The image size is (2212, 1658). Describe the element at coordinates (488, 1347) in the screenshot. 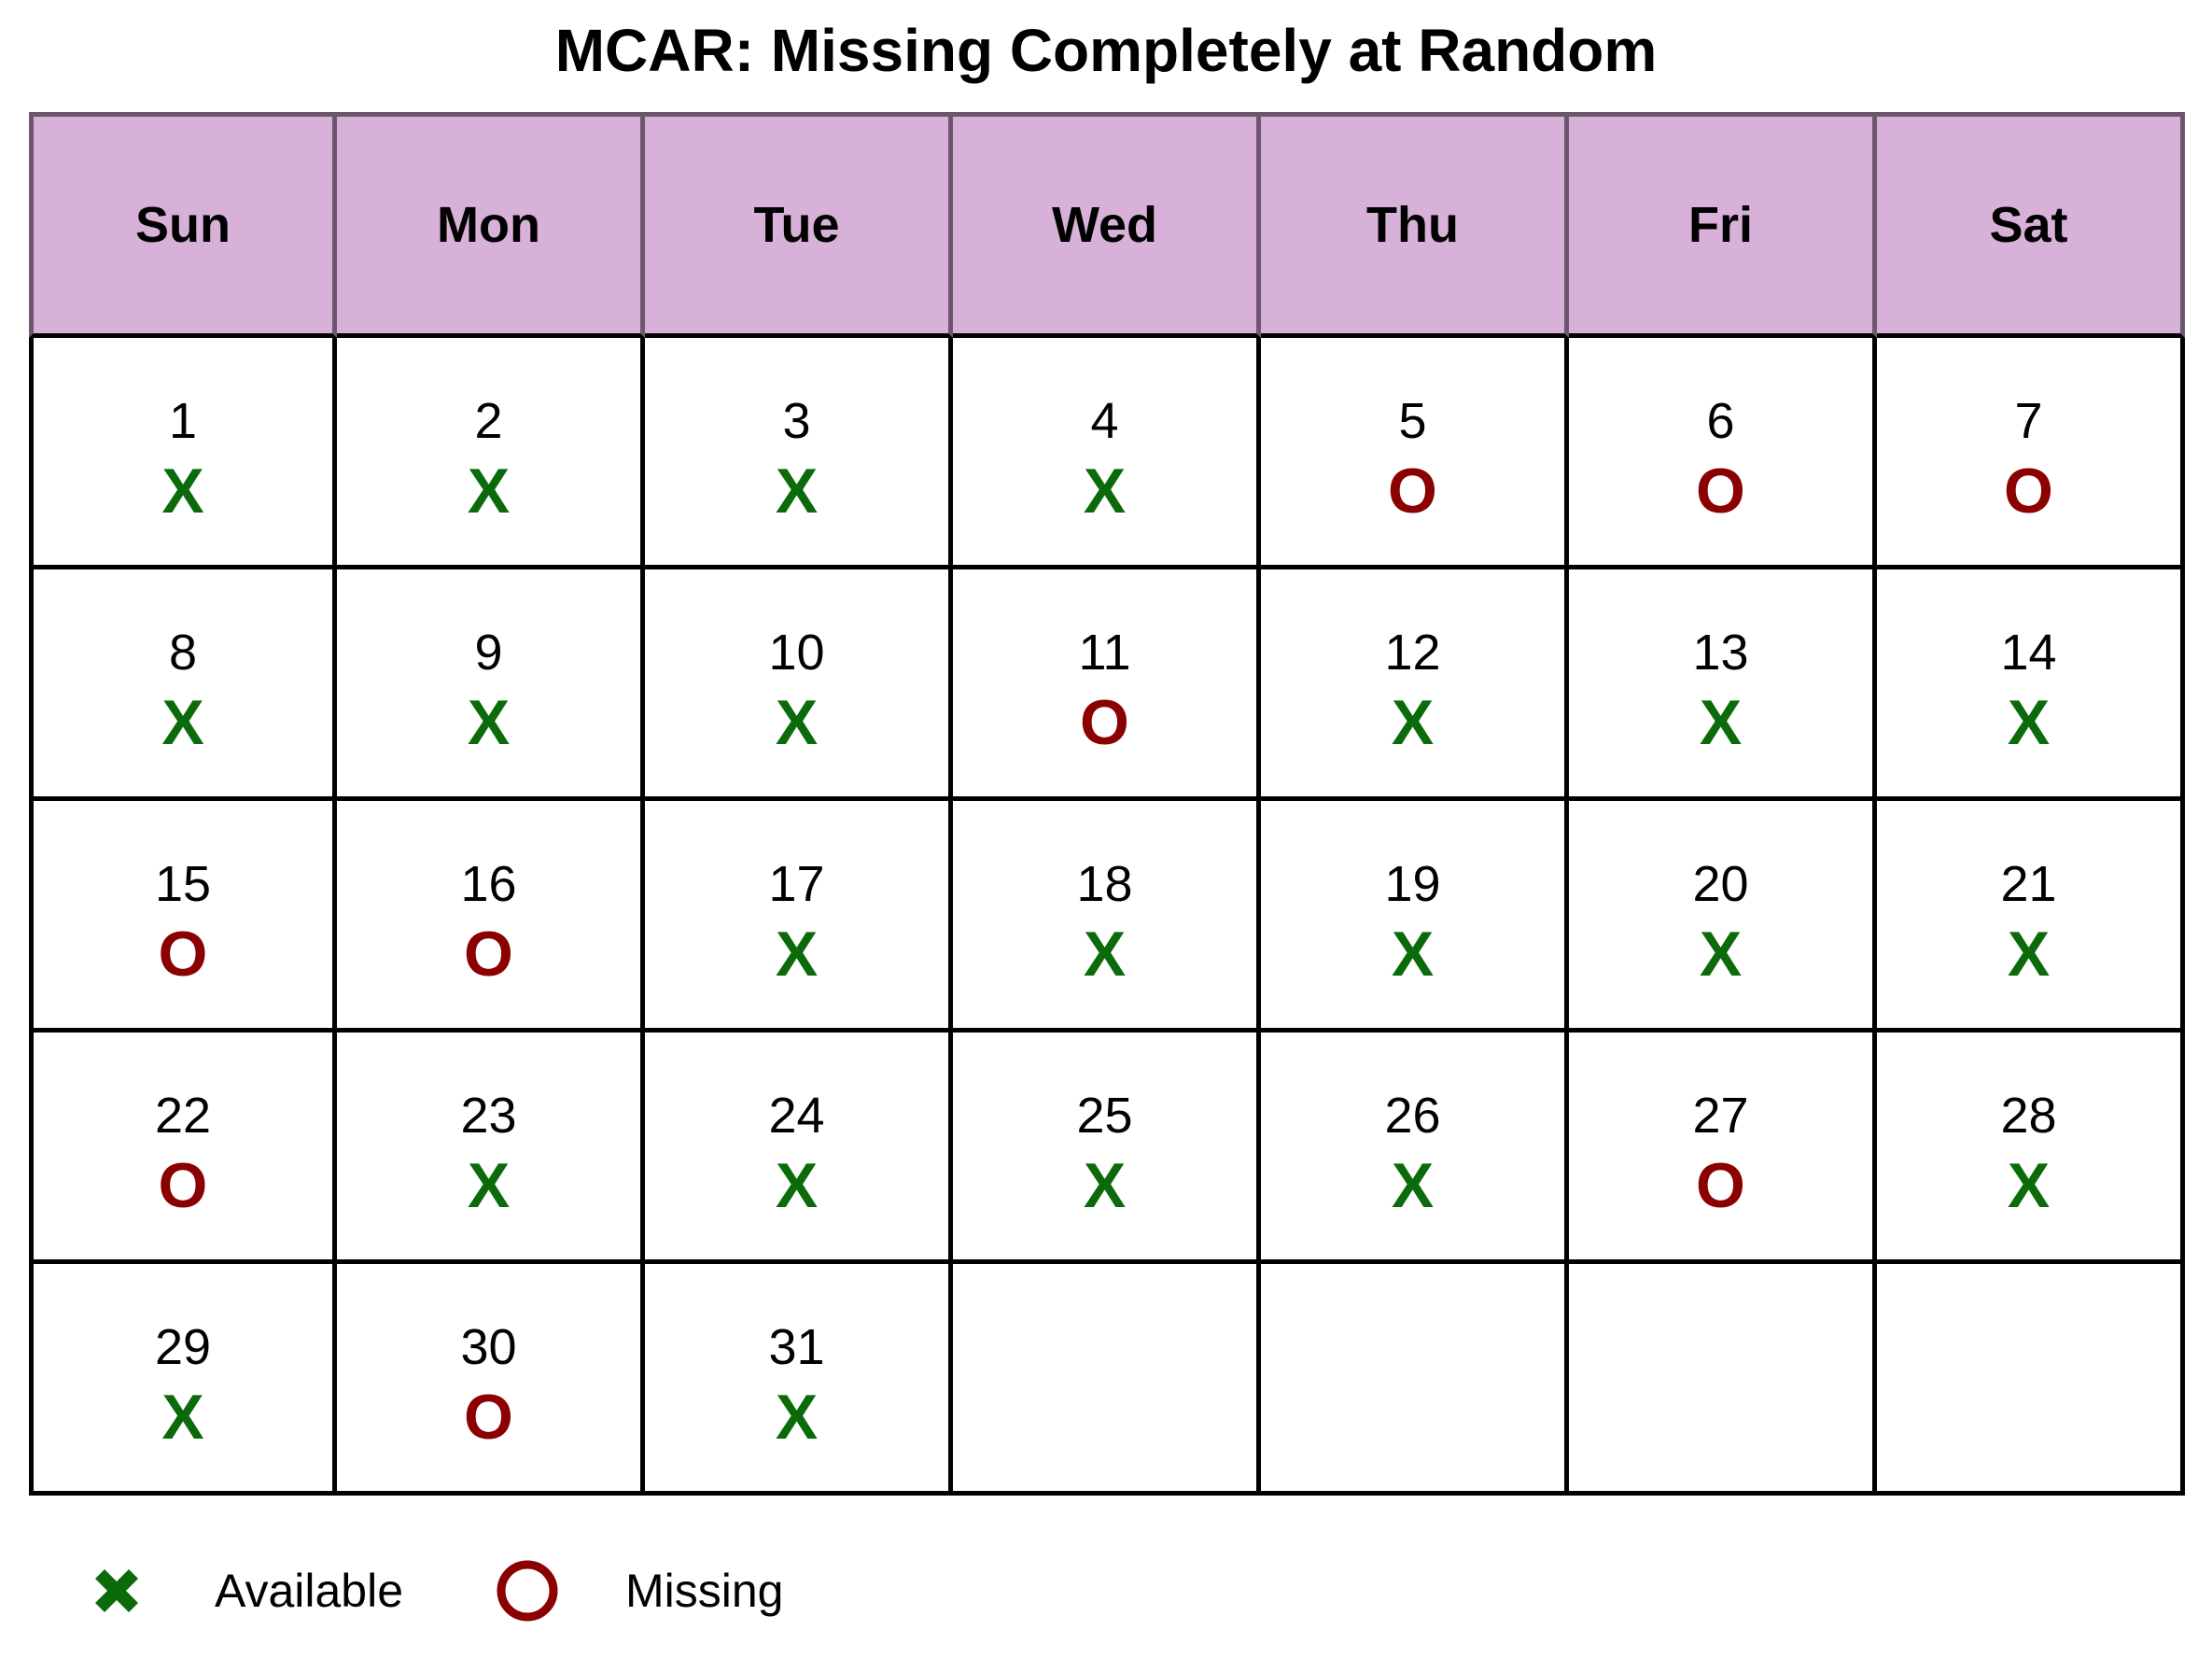

I see `day-number: 30` at that location.